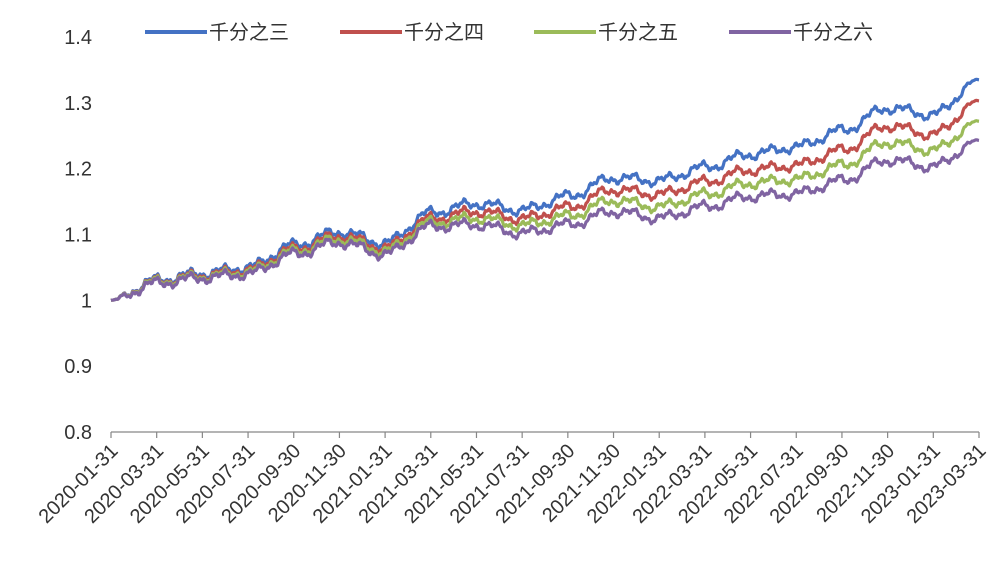  What do you see at coordinates (833, 32) in the screenshot?
I see `legend-label-4: 千分之六` at bounding box center [833, 32].